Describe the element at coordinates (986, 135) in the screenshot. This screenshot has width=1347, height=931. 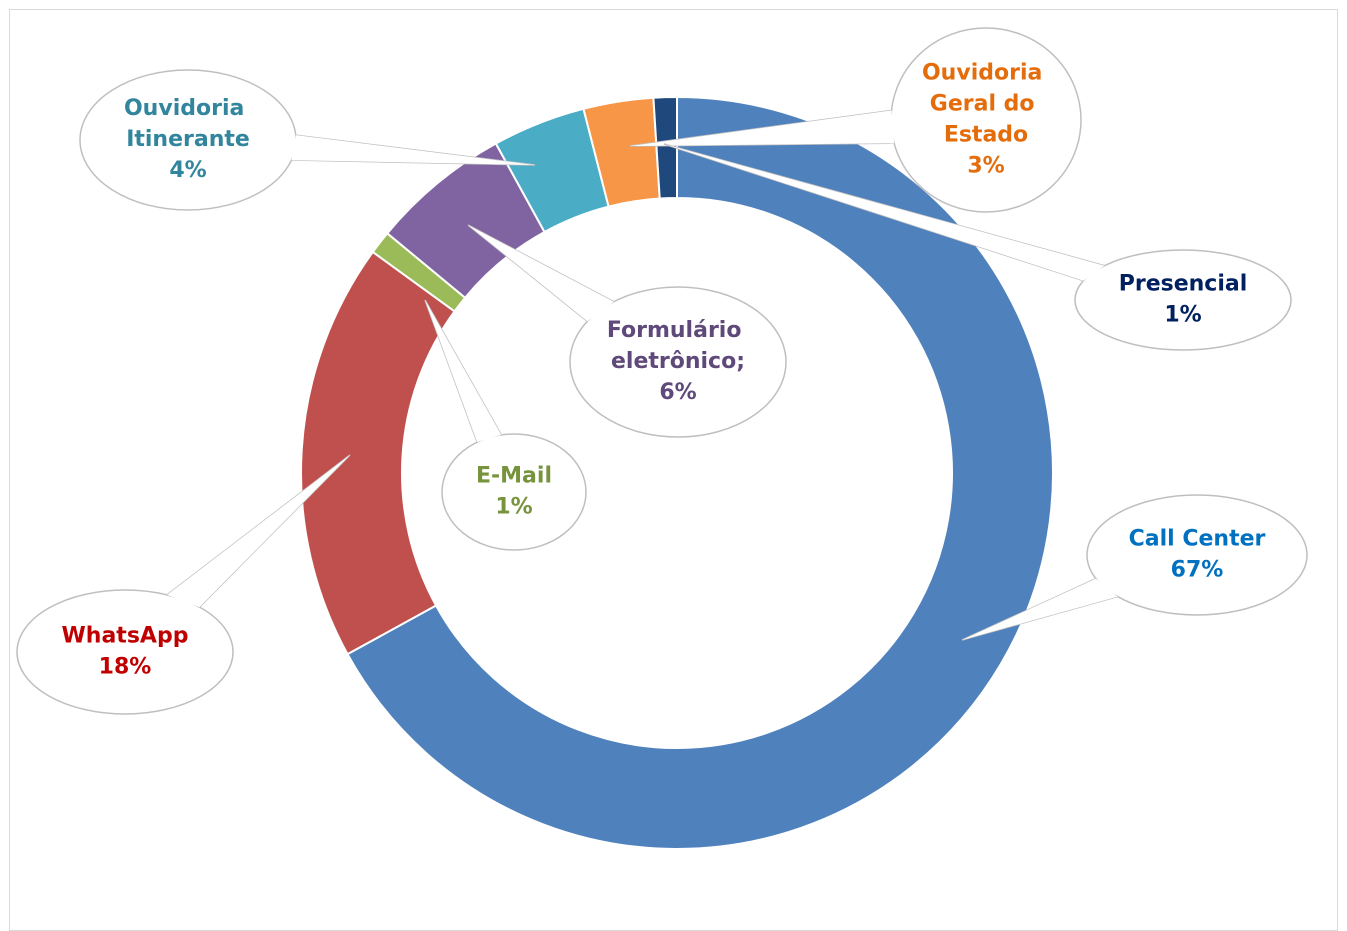
I see `label-line: Estado` at that location.